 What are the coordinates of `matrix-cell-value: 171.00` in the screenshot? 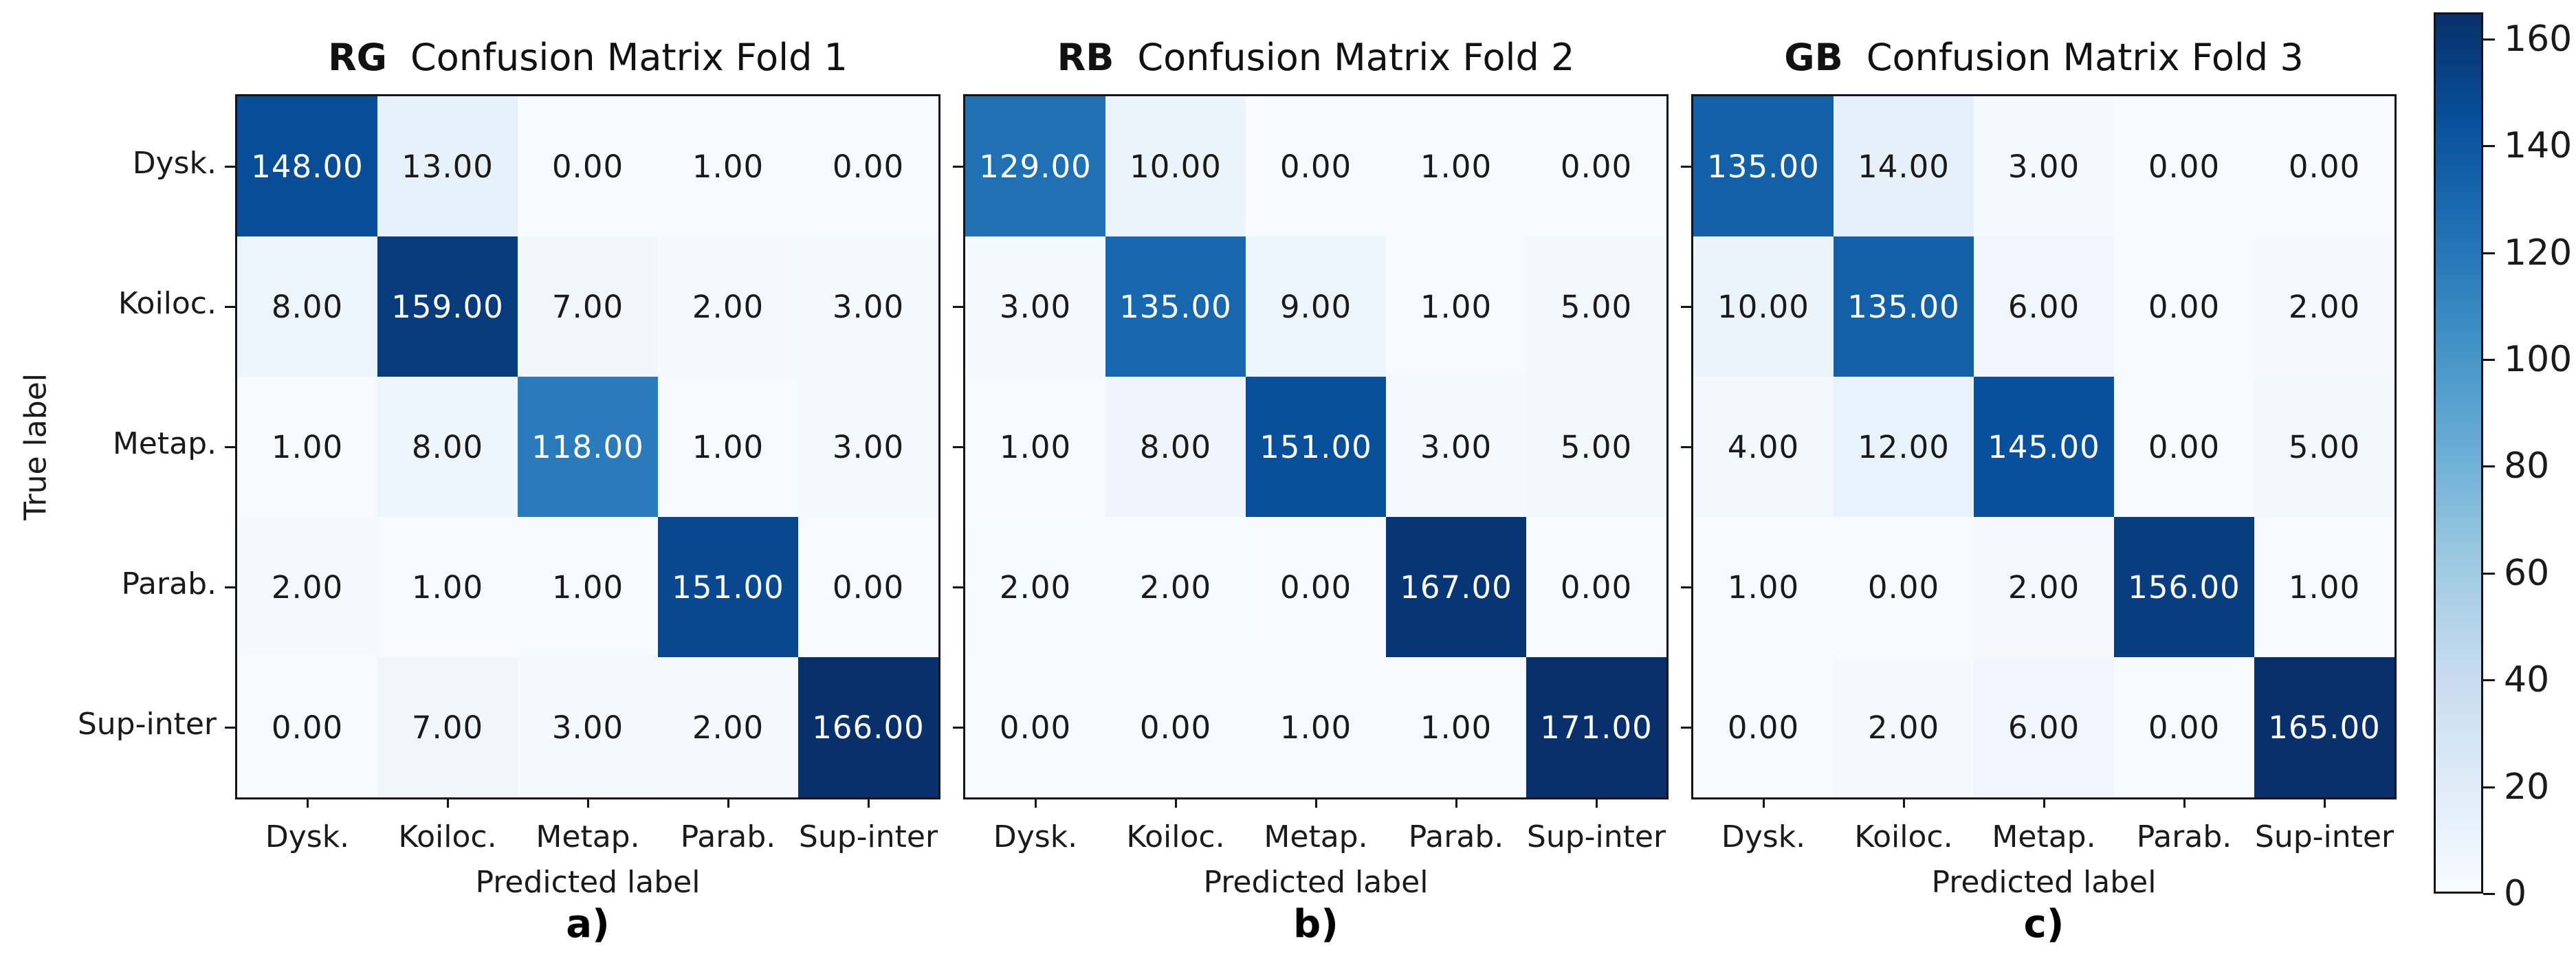 It's located at (1596, 727).